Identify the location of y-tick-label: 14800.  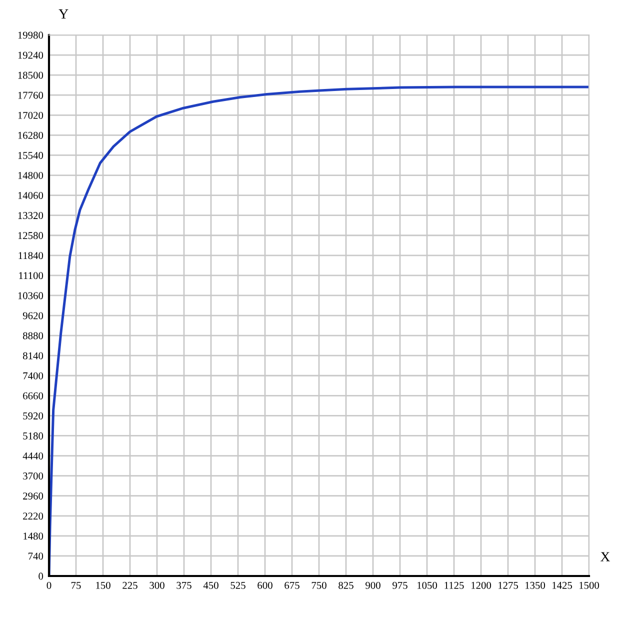
(31, 175).